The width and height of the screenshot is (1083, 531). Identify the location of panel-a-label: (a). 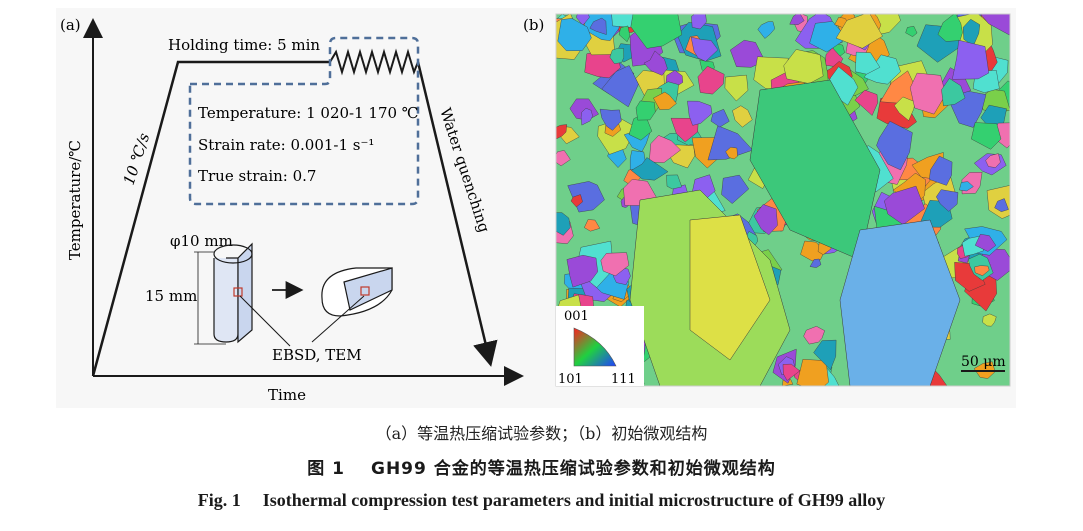
(70, 25).